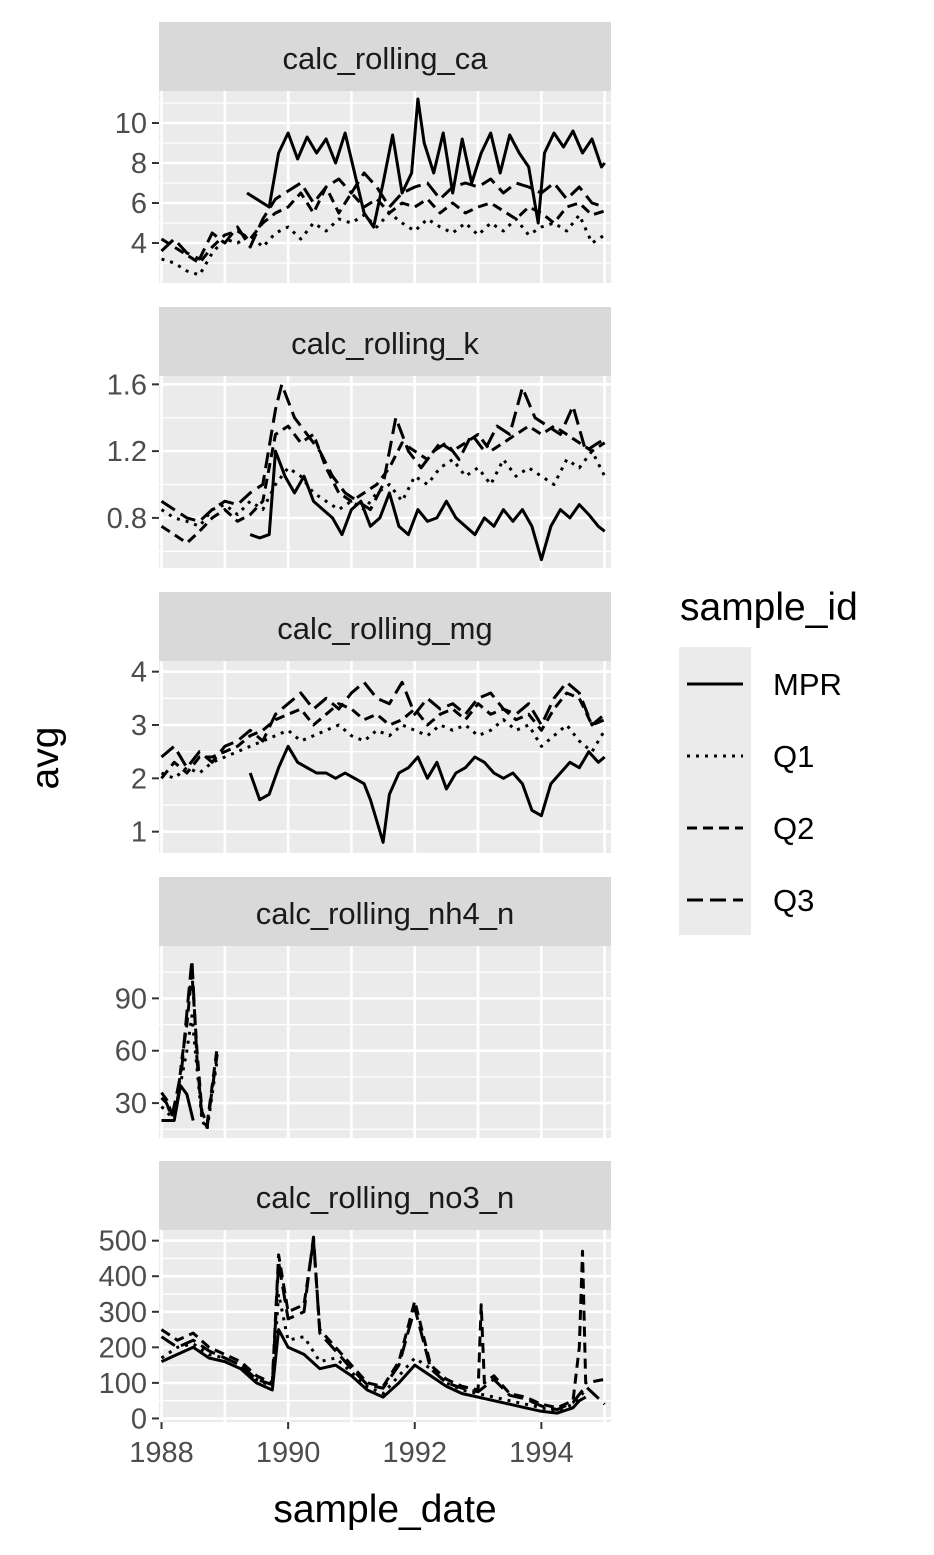 The width and height of the screenshot is (934, 1555). I want to click on y-tick-label: 0, so click(139, 1419).